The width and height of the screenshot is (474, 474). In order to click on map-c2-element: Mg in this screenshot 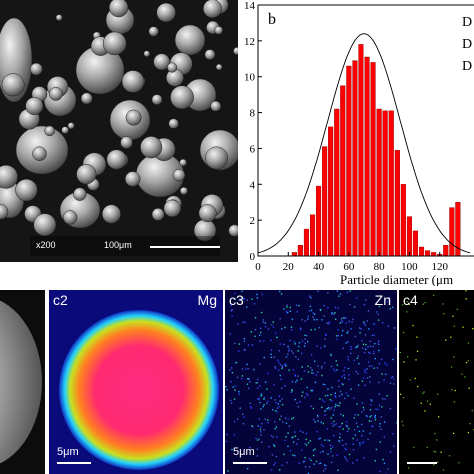, I will do `click(207, 300)`.